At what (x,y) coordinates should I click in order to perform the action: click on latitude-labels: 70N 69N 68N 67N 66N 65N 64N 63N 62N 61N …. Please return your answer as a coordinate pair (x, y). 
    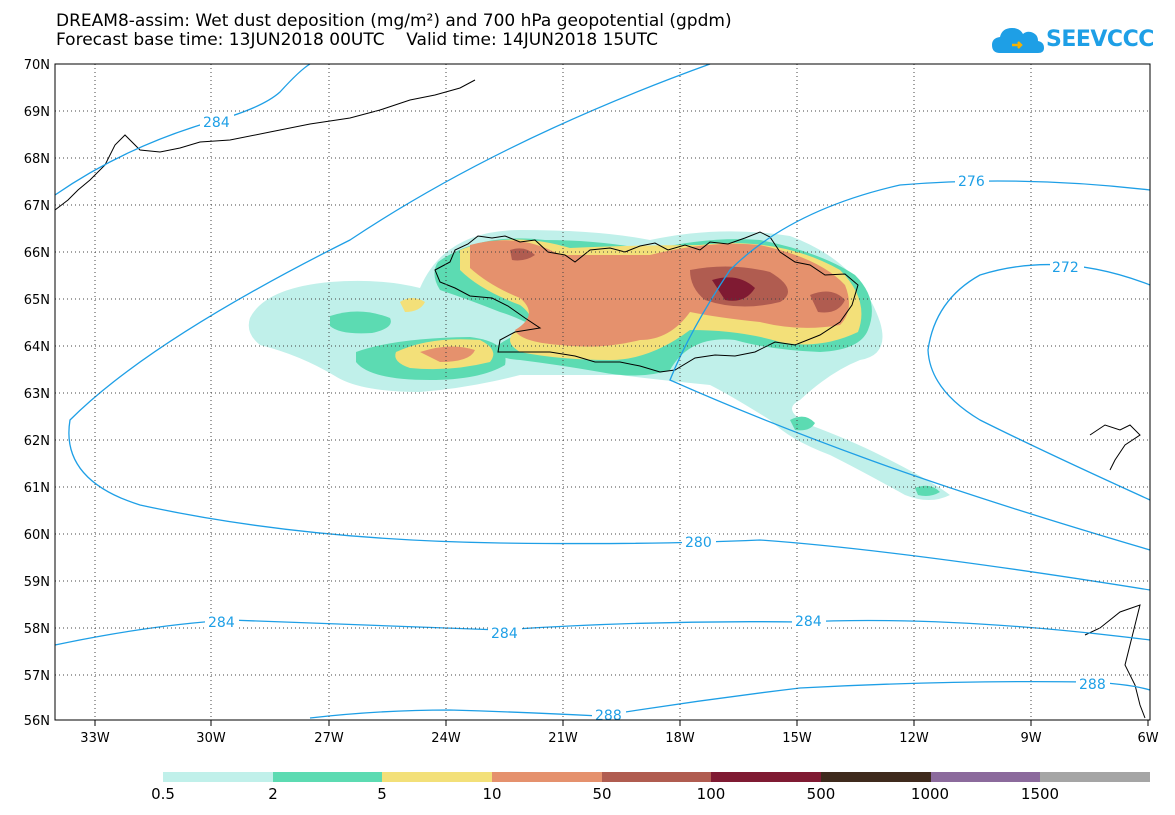
    Looking at the image, I should click on (37, 393).